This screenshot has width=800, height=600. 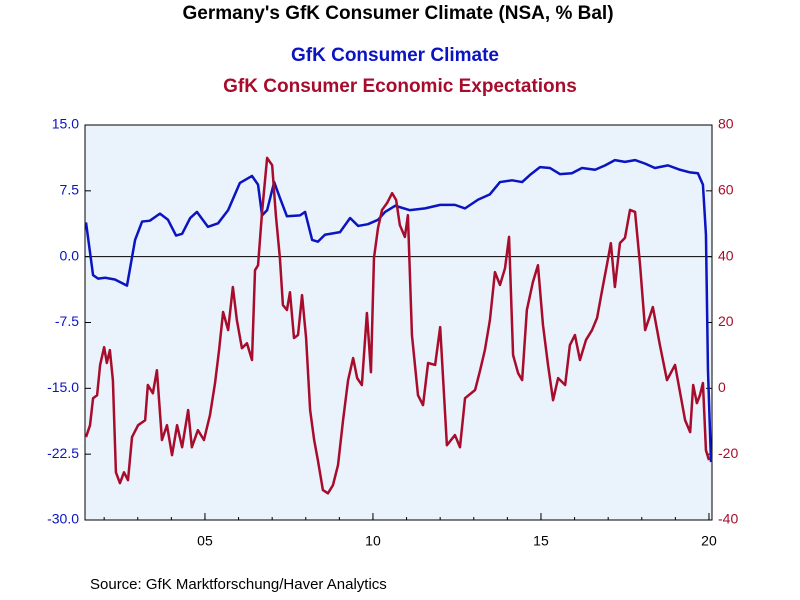 I want to click on y-tick-label: 15.0, so click(x=65, y=124).